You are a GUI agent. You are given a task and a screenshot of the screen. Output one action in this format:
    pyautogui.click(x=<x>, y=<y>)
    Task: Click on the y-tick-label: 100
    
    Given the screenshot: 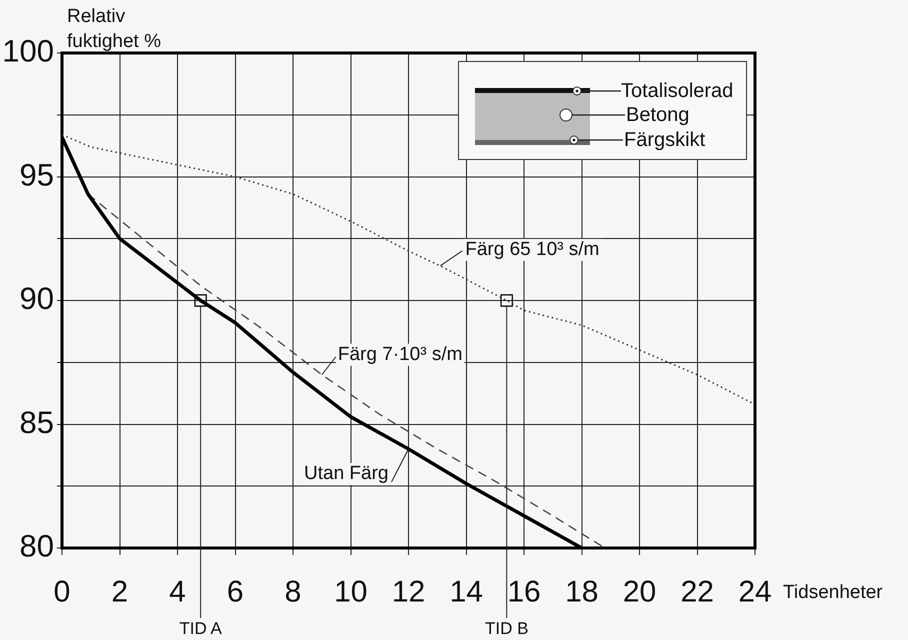 What is the action you would take?
    pyautogui.click(x=28, y=51)
    